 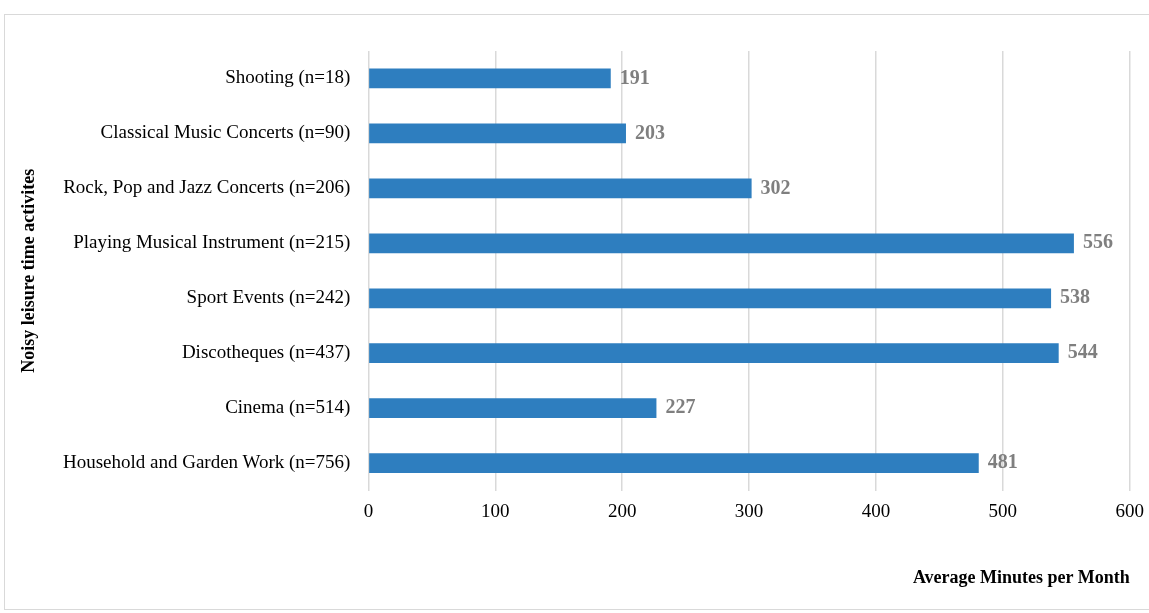 I want to click on x-axis-title: Average Minutes per Month, so click(x=1021, y=576).